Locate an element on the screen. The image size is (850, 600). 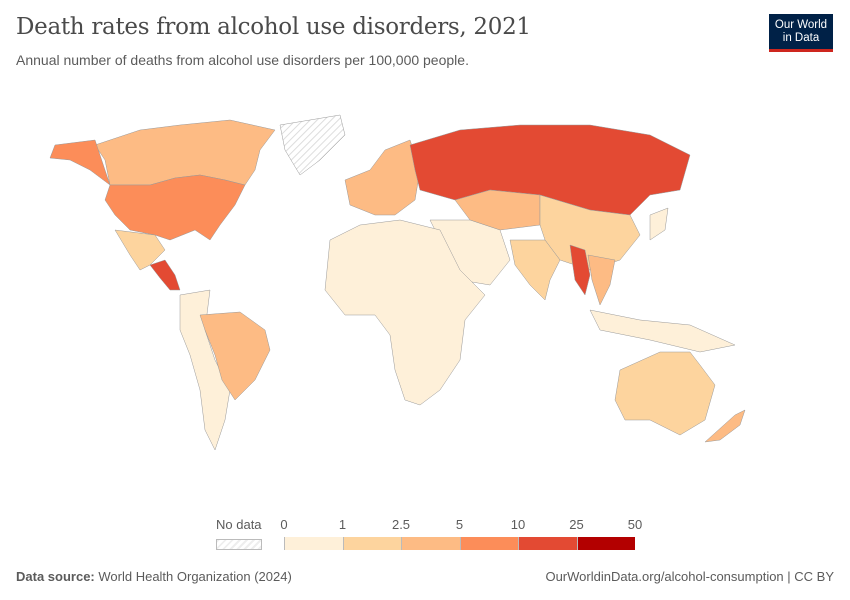
source-text: World Health Organization (2024) is located at coordinates (195, 576).